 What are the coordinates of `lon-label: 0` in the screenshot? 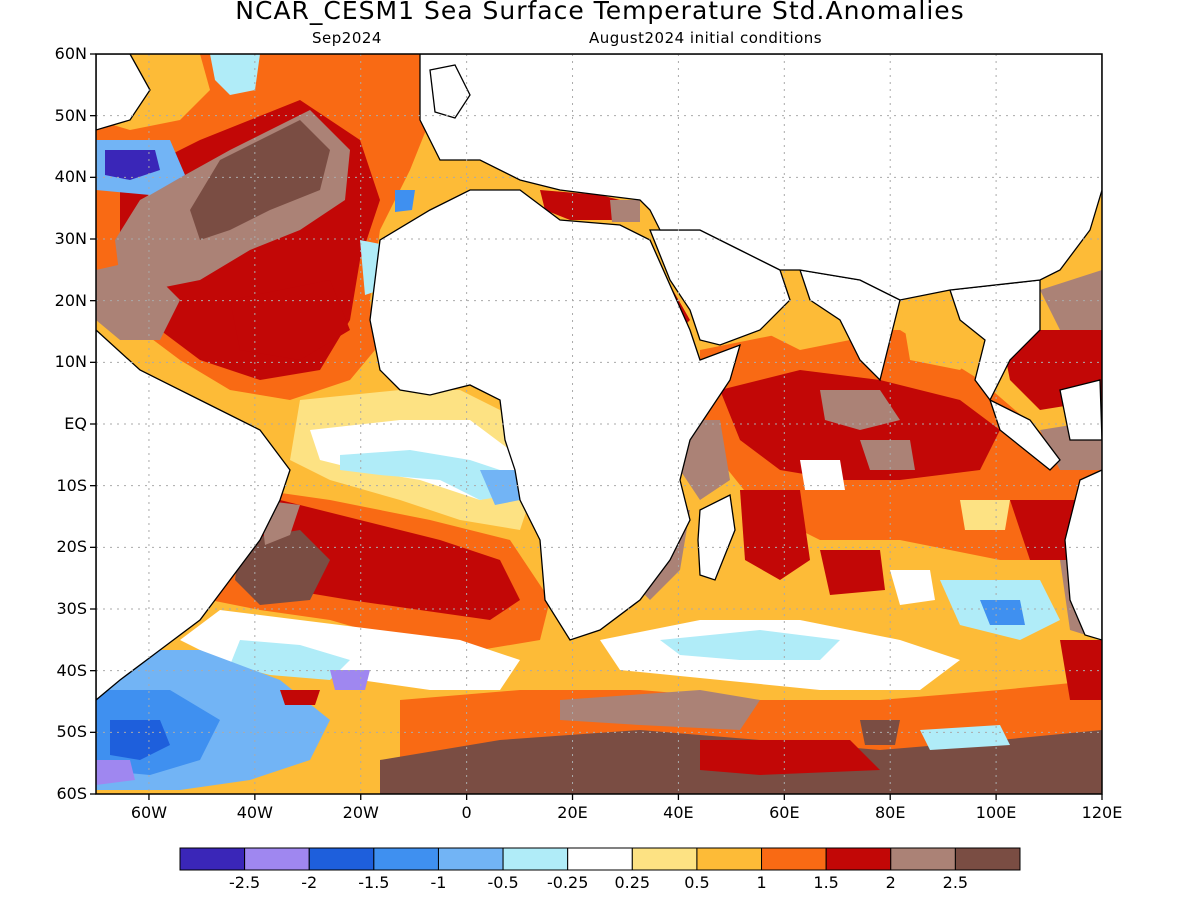 It's located at (466, 812).